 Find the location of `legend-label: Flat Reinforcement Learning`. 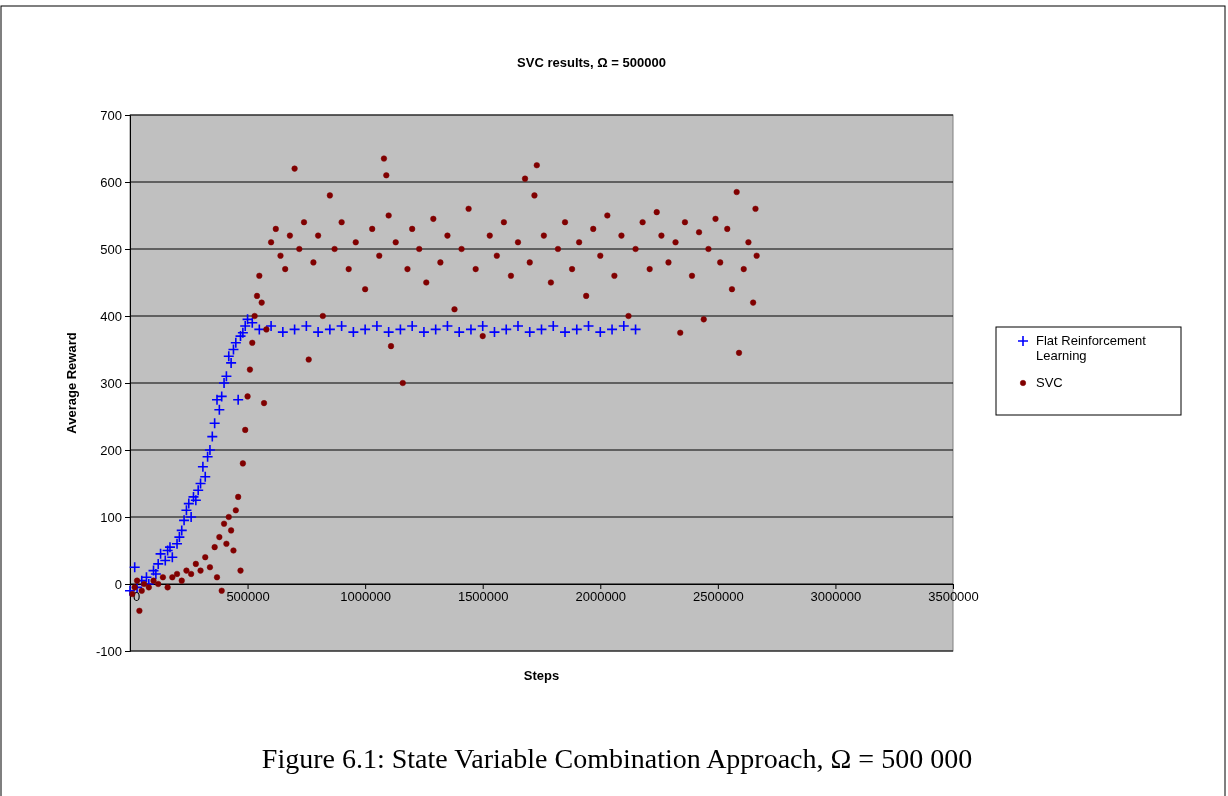

legend-label: Flat Reinforcement Learning is located at coordinates (1091, 348).